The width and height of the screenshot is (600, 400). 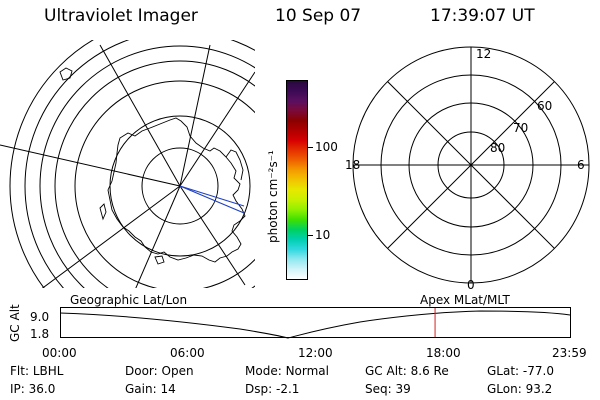 I want to click on footer-key: GLat:, so click(x=503, y=371).